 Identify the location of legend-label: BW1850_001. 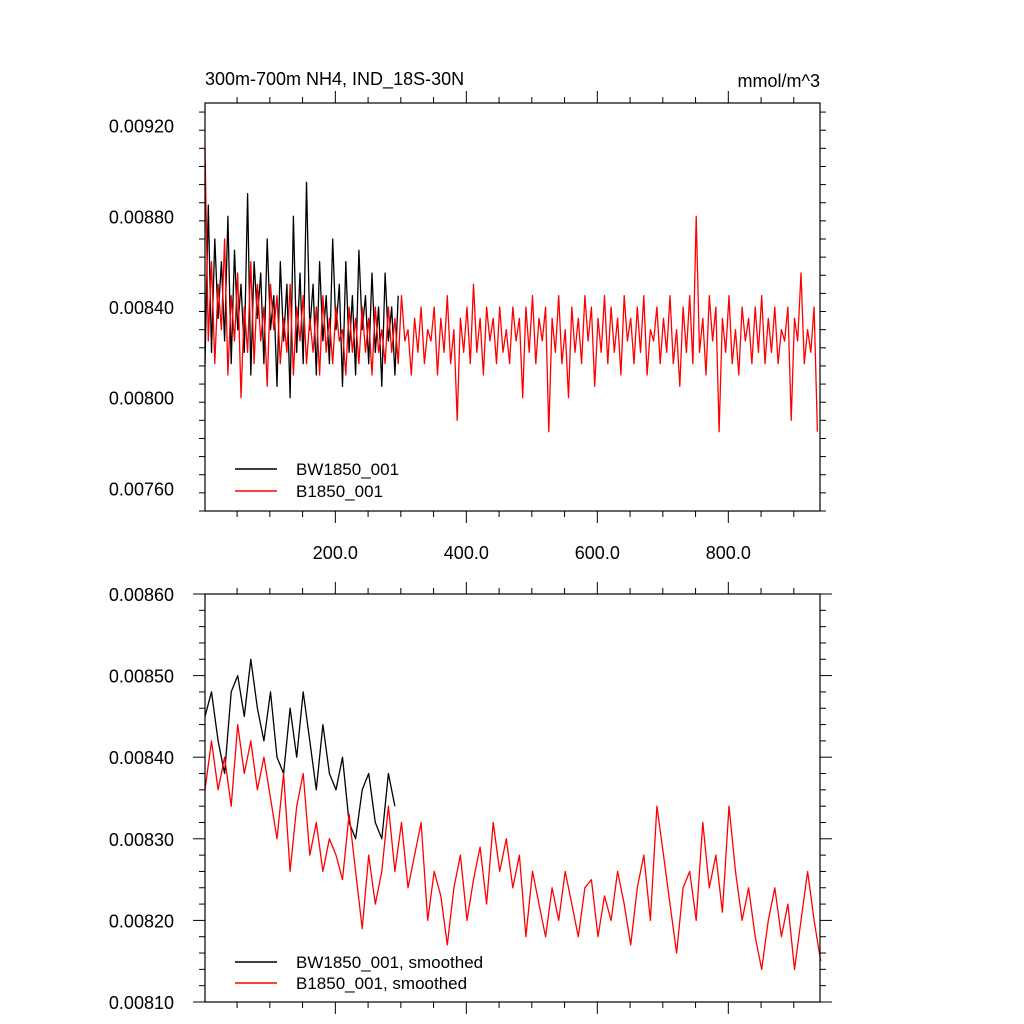
(347, 469).